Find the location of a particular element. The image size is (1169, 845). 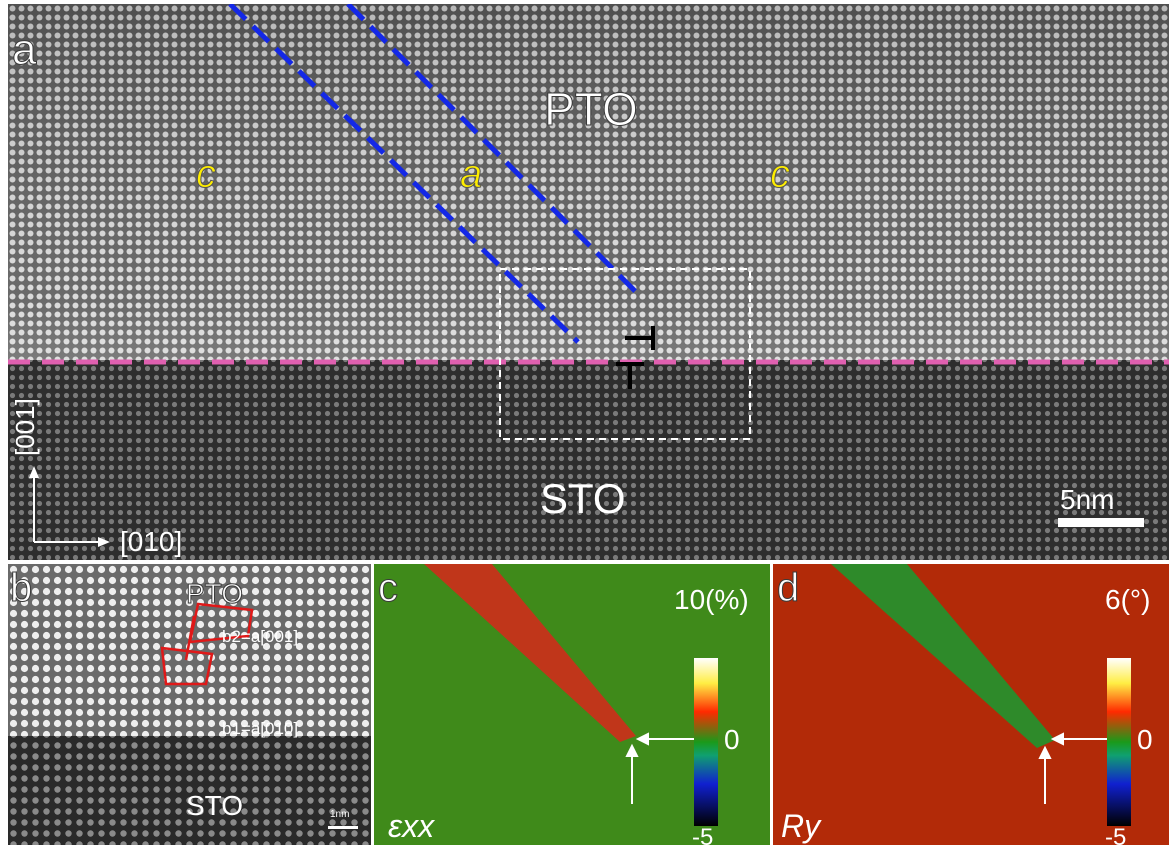

panel-letter-b: b is located at coordinates (21, 588).